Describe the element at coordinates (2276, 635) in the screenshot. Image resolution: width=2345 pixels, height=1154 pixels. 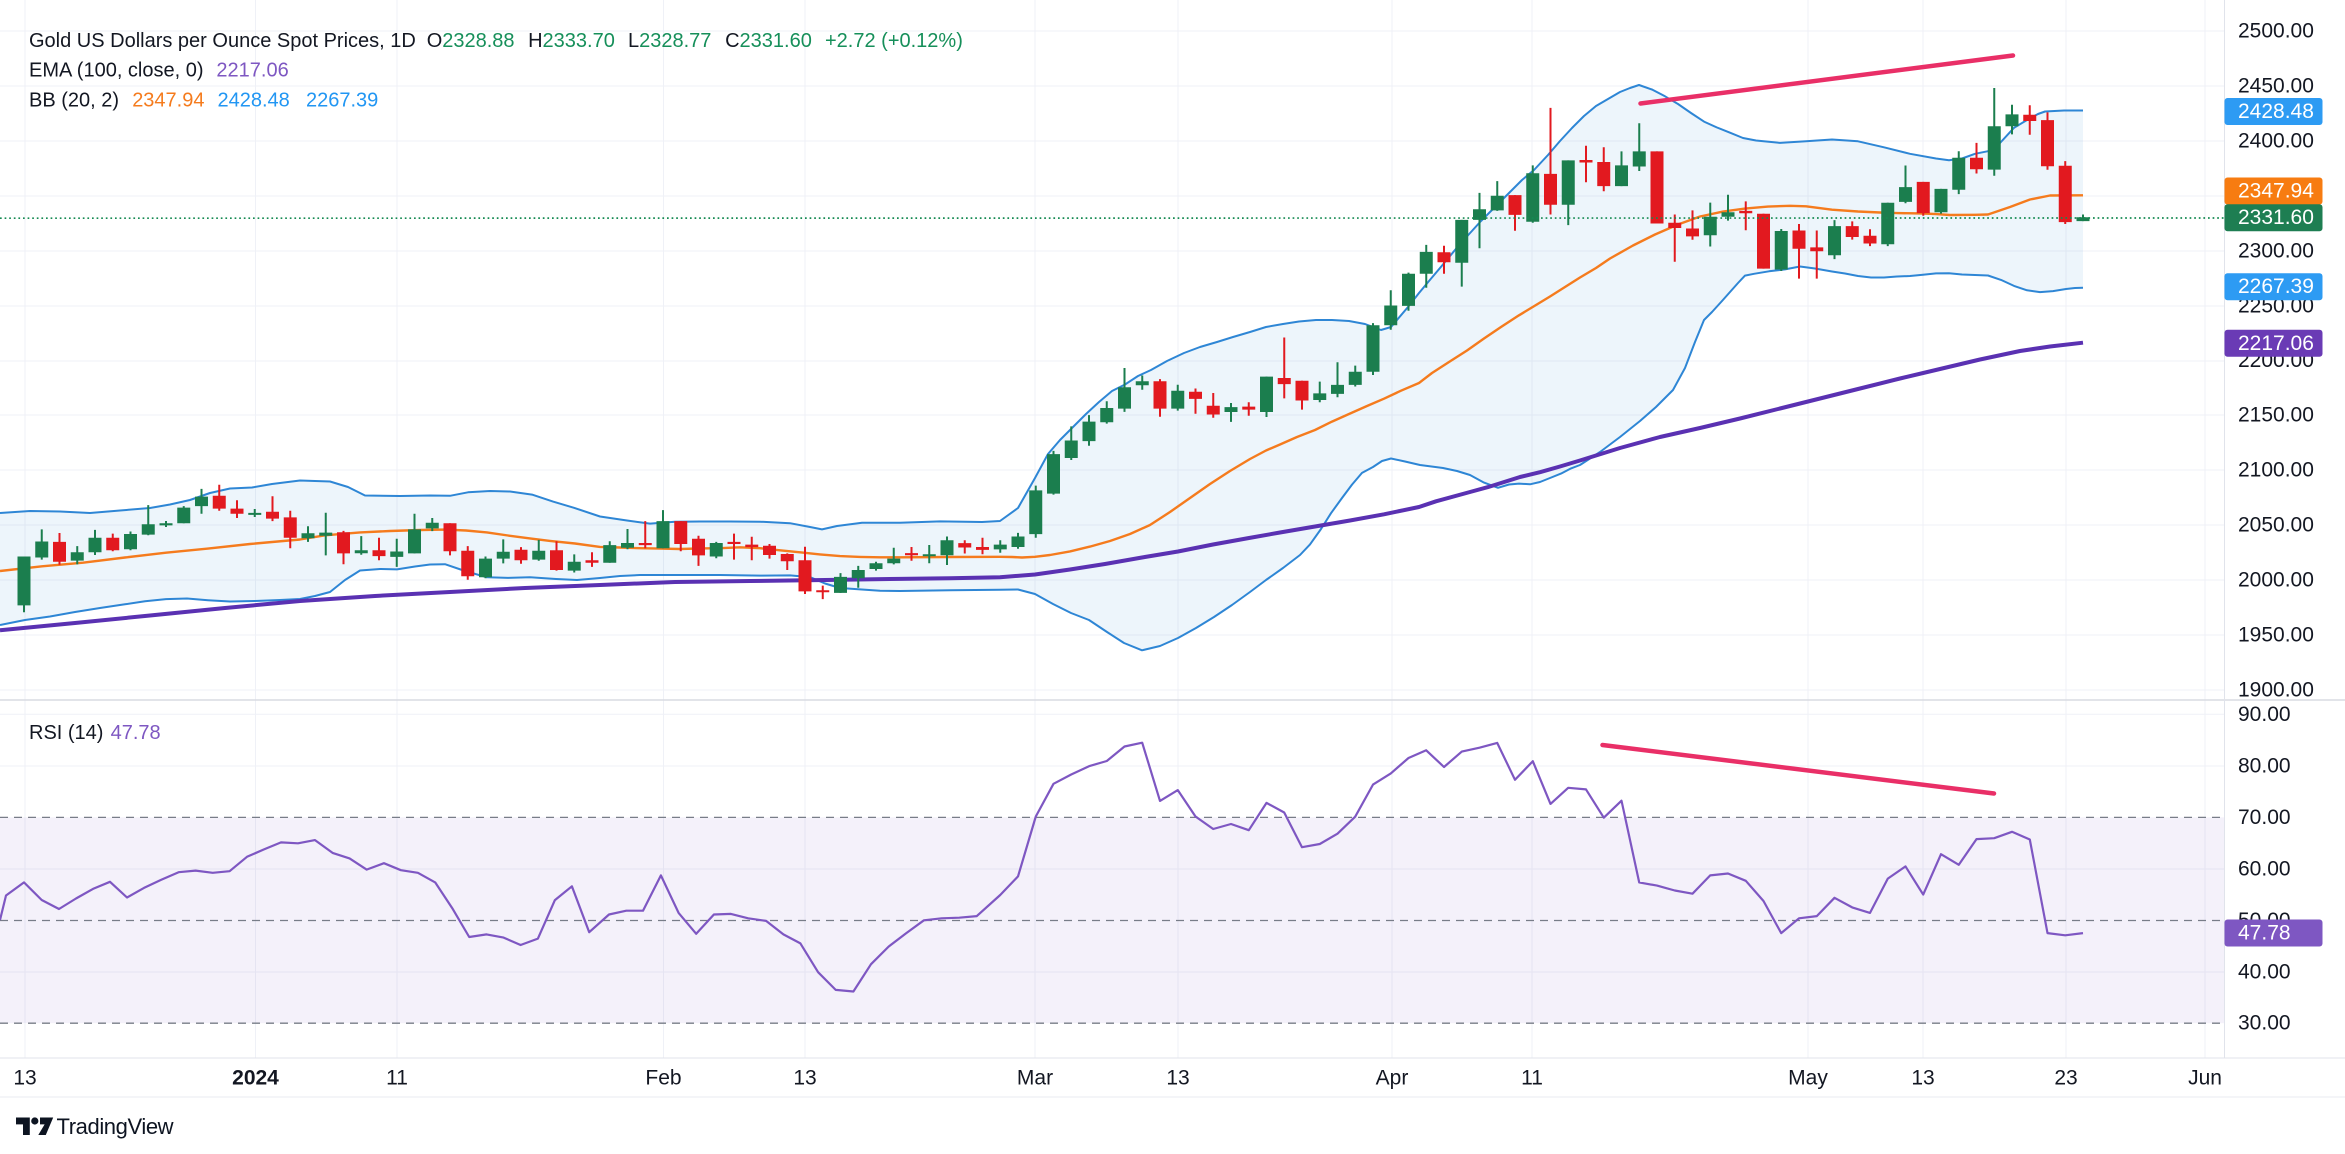
I see `svg-text: 1950.00` at that location.